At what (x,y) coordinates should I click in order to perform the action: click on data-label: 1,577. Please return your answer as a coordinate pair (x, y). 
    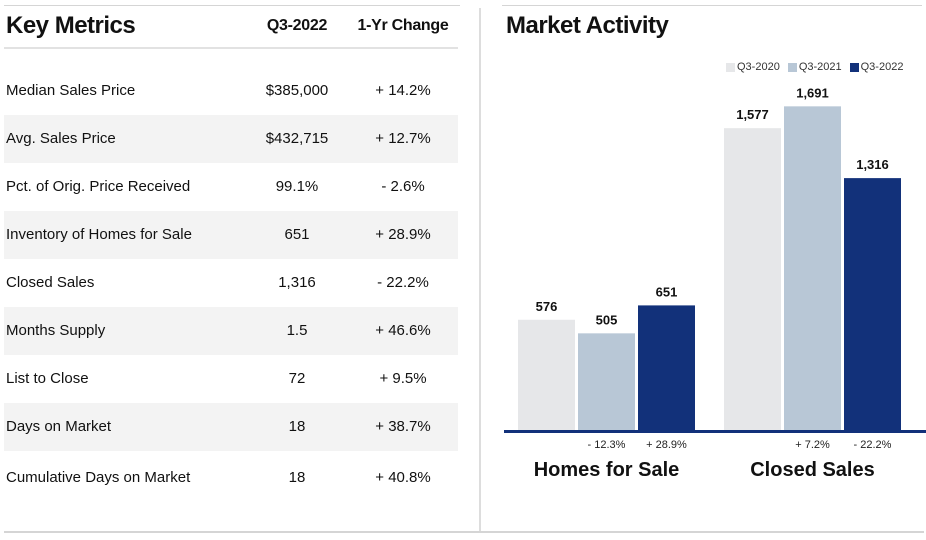
    Looking at the image, I should click on (752, 114).